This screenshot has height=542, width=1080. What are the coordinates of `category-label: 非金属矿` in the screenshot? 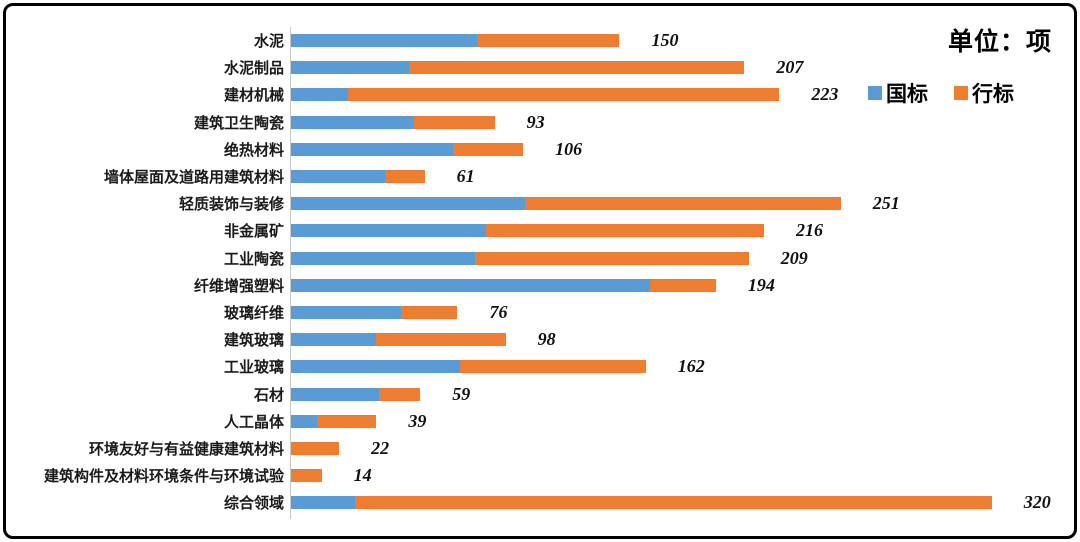 It's located at (253, 232).